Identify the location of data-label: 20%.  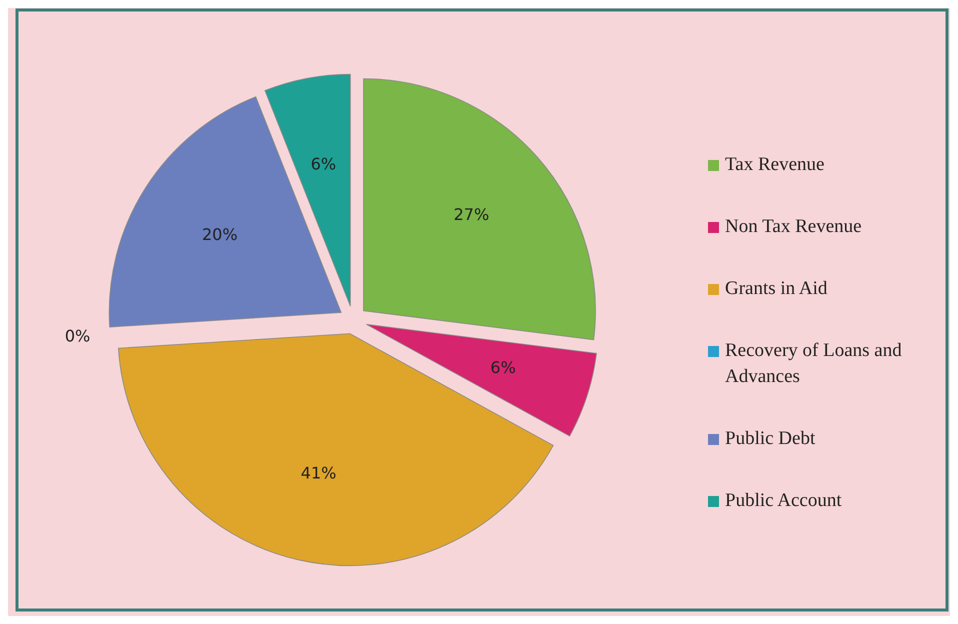
(220, 234).